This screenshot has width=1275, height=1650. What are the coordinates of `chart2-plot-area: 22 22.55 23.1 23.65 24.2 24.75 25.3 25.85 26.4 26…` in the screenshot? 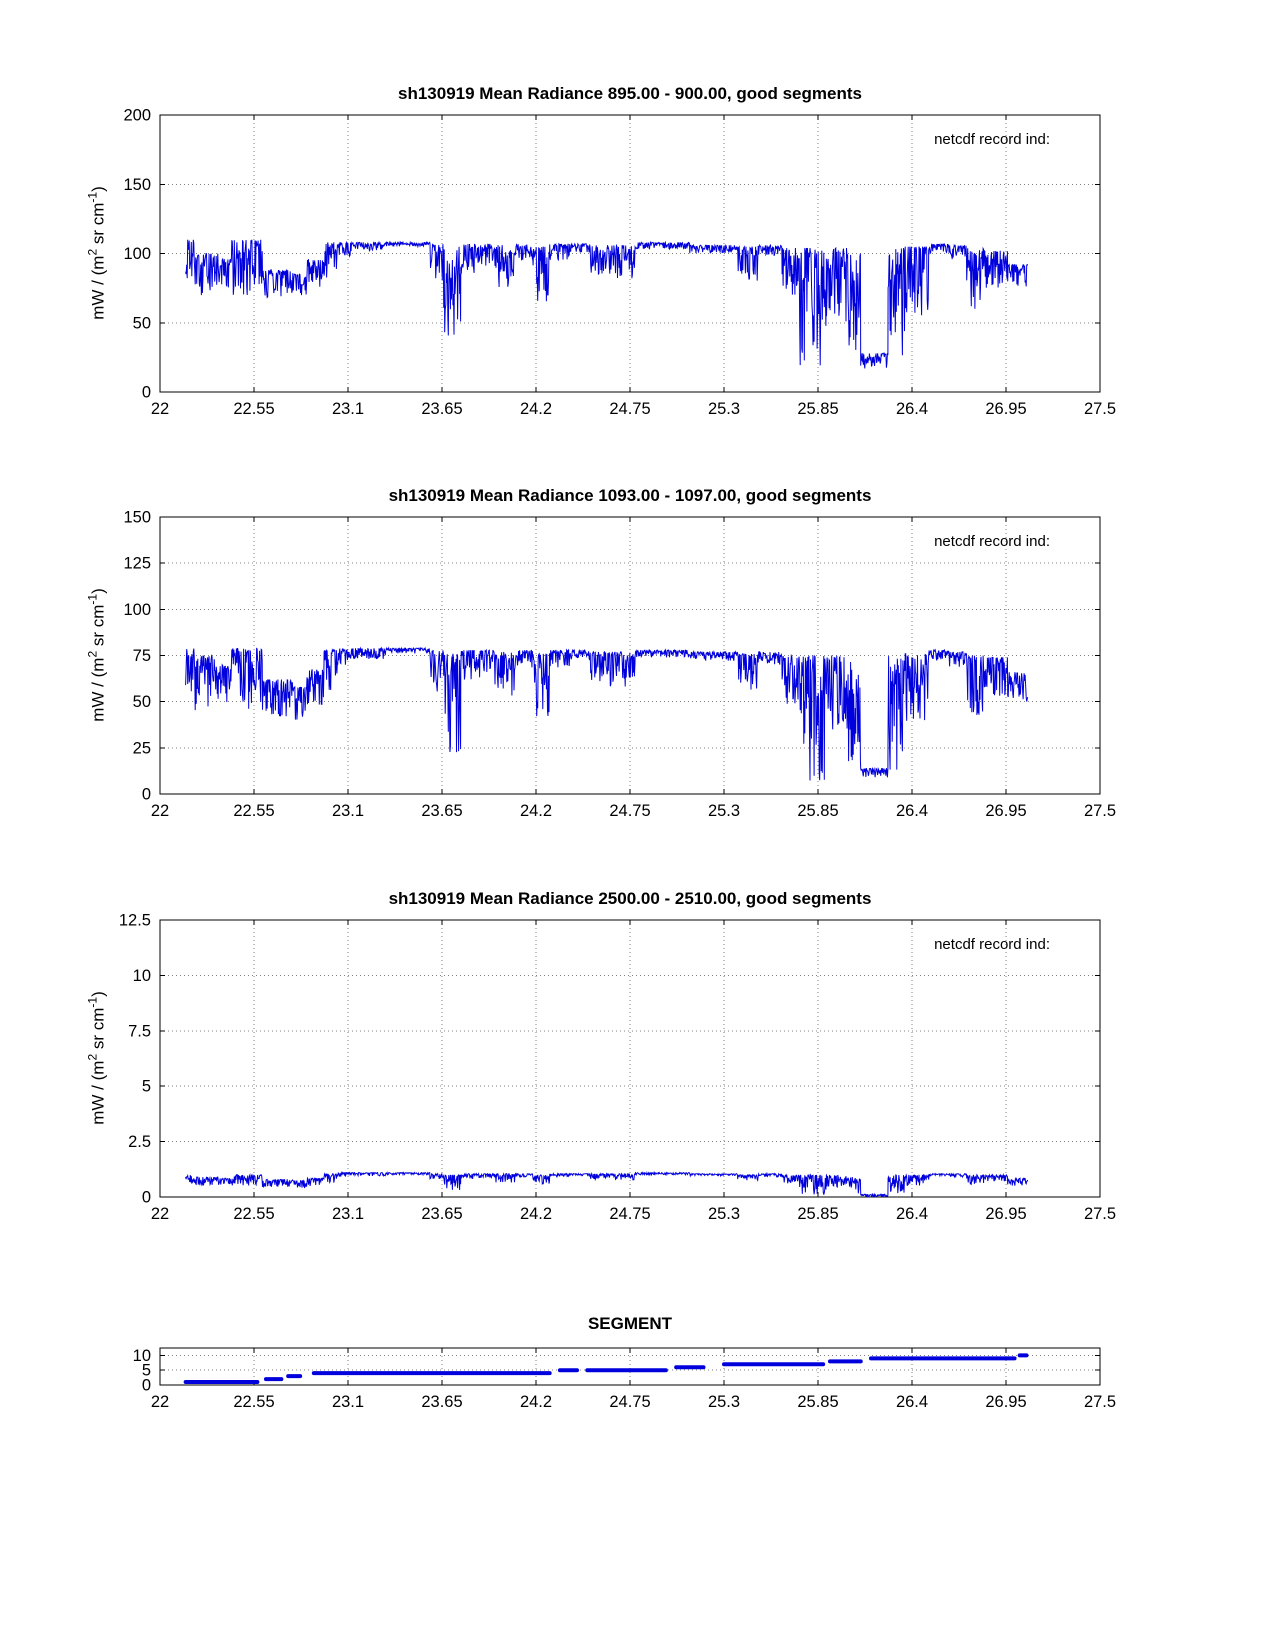 It's located at (619, 665).